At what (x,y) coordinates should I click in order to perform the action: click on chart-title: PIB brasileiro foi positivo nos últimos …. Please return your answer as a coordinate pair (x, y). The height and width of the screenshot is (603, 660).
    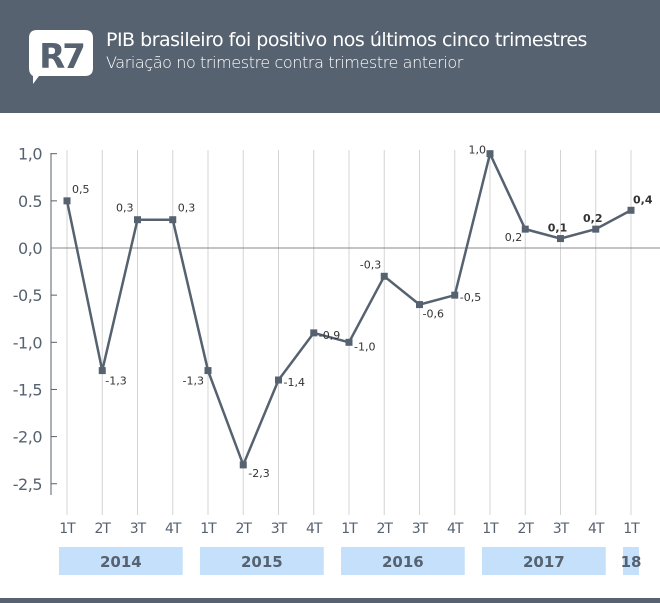
    Looking at the image, I should click on (346, 40).